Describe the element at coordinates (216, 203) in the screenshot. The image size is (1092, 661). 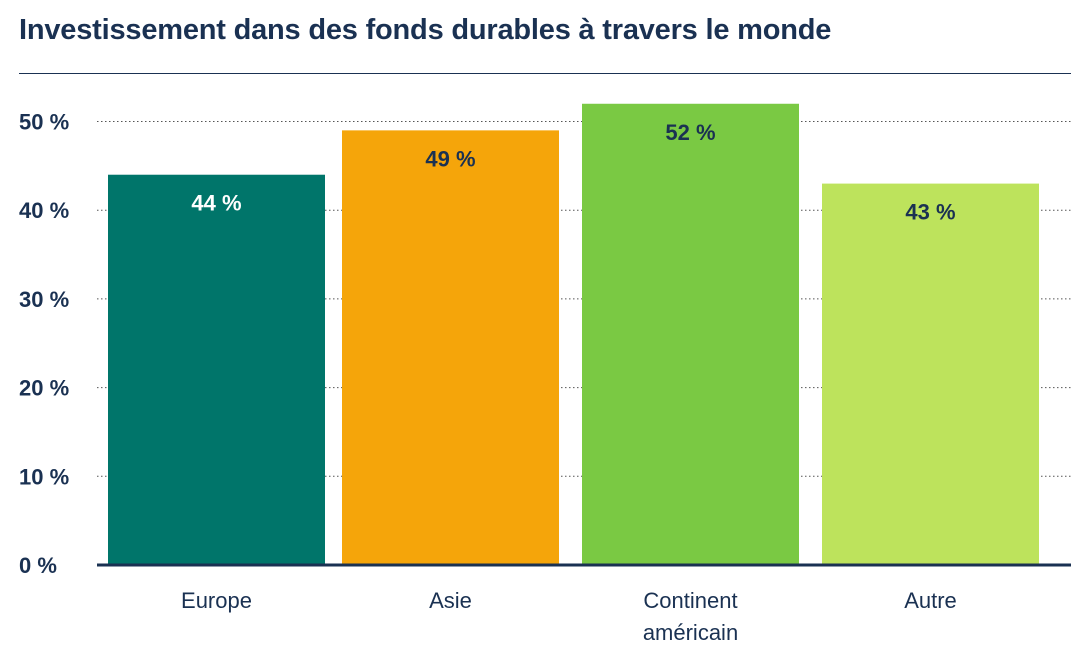
I see `data-label: 44 %` at that location.